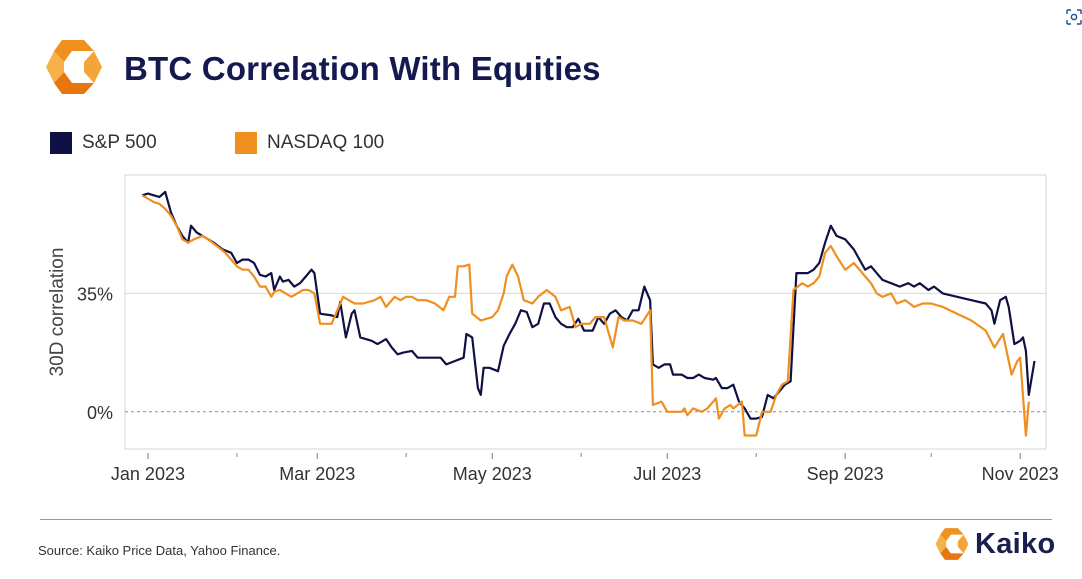 This screenshot has width=1082, height=579. What do you see at coordinates (61, 143) in the screenshot?
I see `legend-swatch-sp500` at bounding box center [61, 143].